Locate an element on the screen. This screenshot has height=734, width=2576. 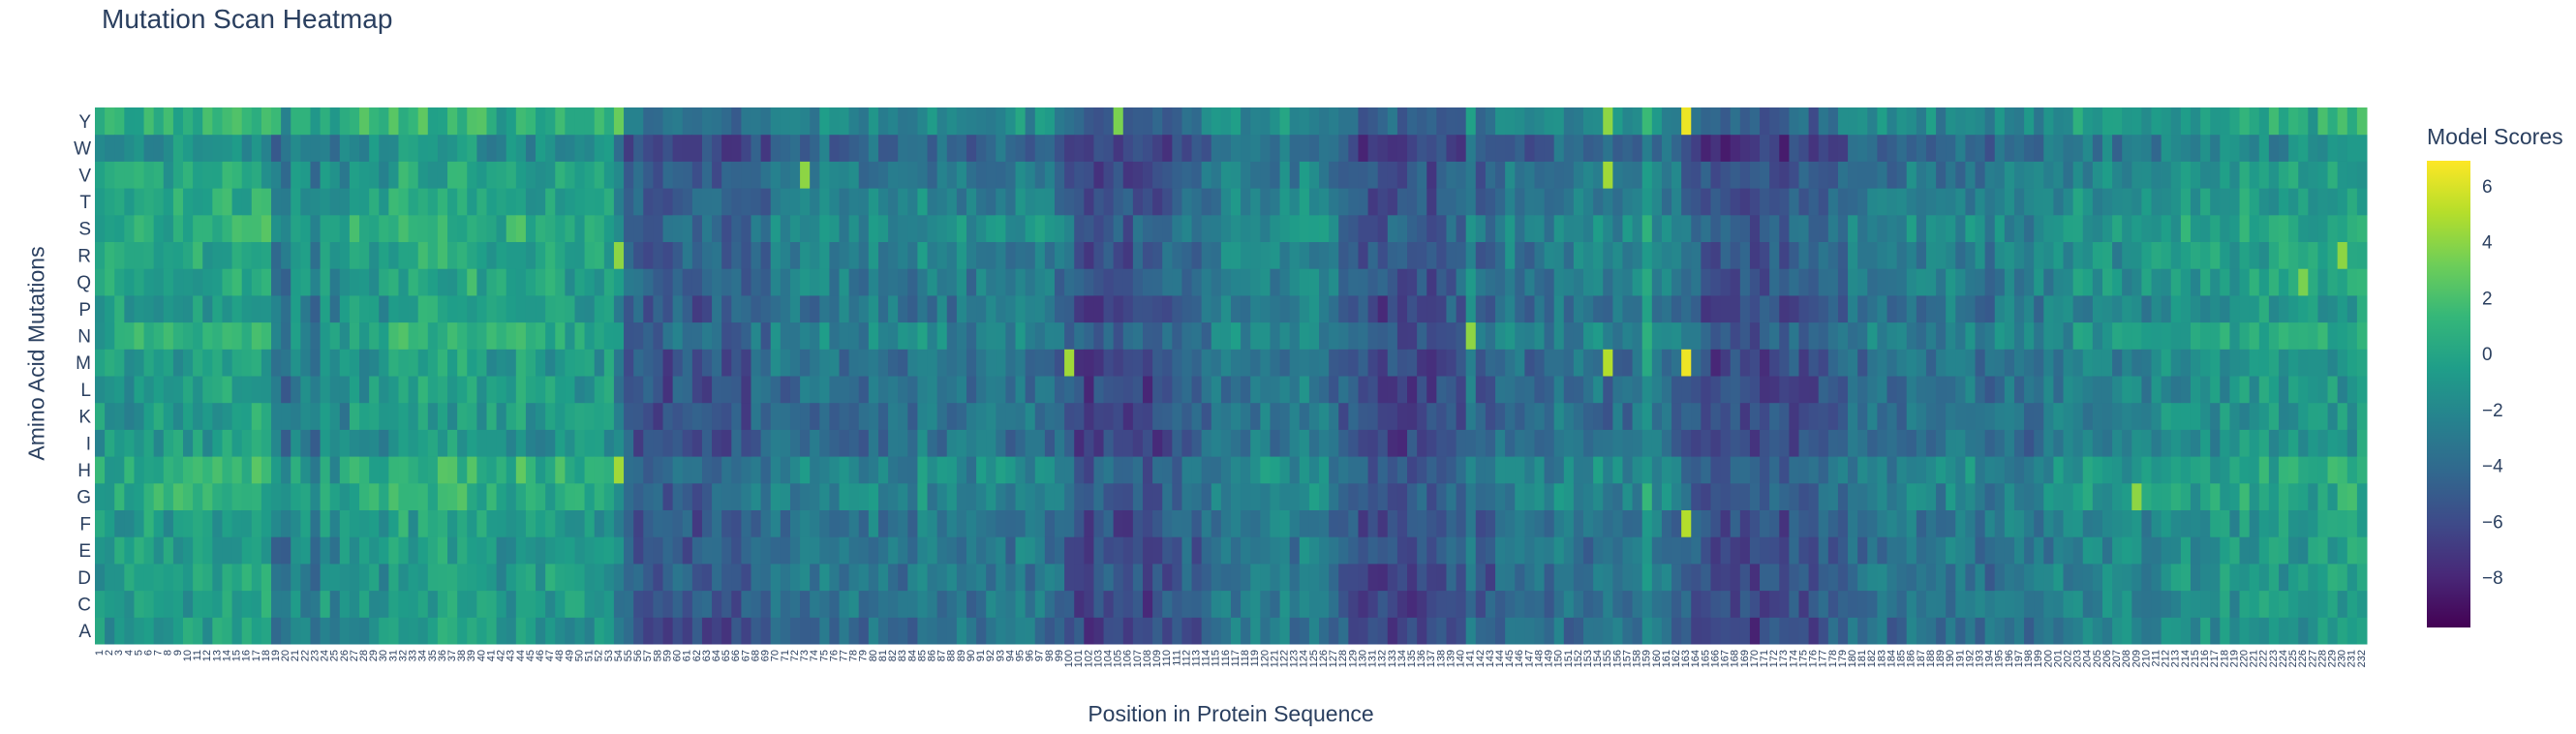
x-tick-label: 220 is located at coordinates (2245, 659).